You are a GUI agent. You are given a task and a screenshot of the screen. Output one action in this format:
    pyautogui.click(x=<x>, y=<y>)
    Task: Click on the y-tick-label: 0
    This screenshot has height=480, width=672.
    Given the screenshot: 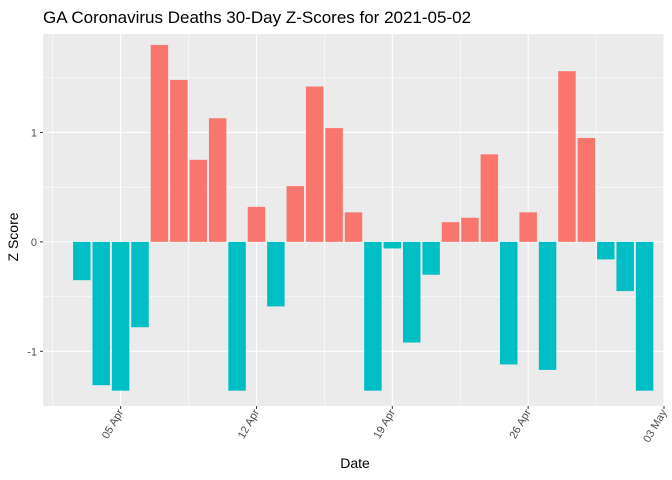 What is the action you would take?
    pyautogui.click(x=34, y=243)
    